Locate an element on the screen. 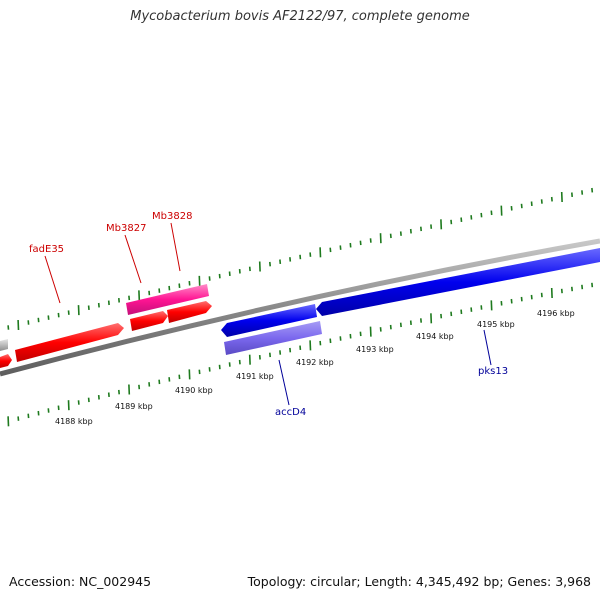  pseudo-gene-accD4 is located at coordinates (273, 338).